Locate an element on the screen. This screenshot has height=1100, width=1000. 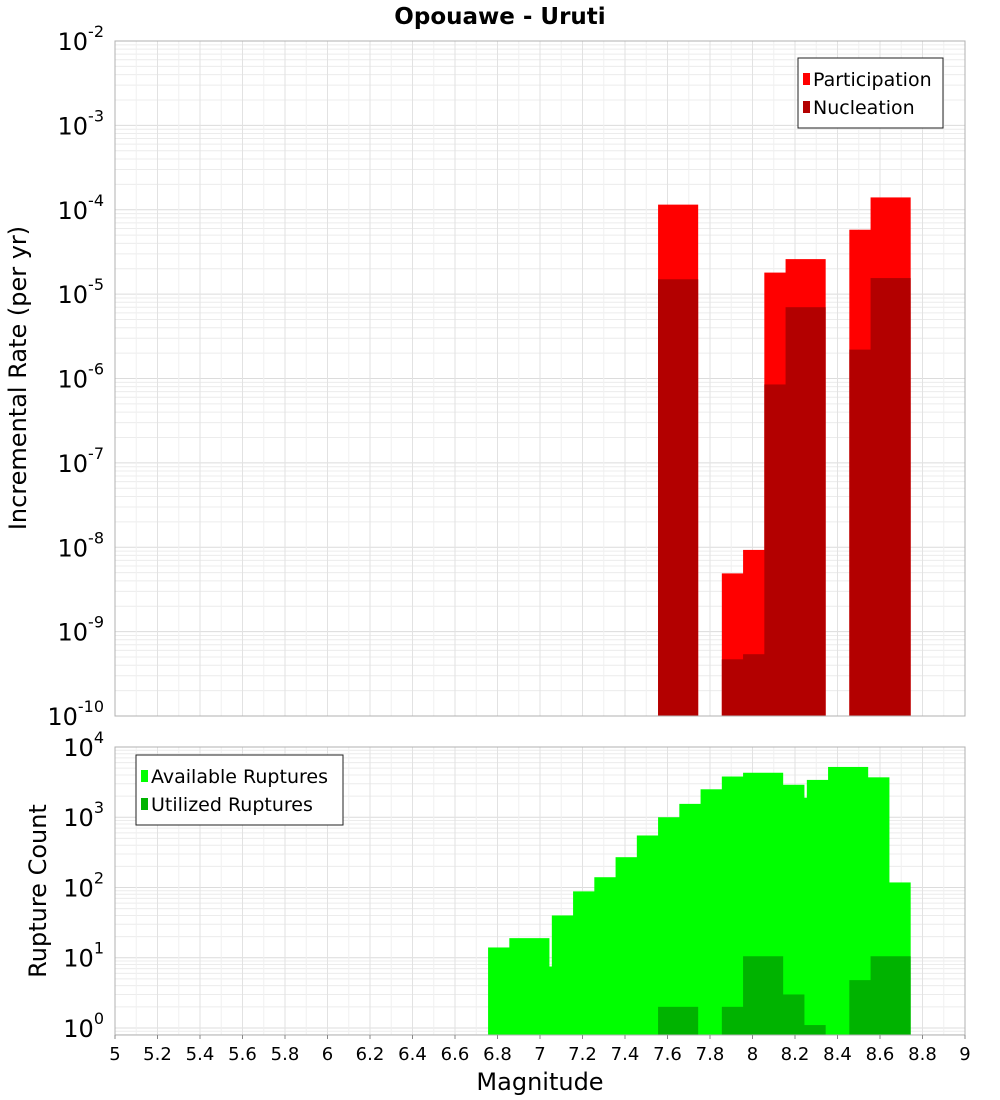
x-tick-label: 6.8 is located at coordinates (497, 1054).